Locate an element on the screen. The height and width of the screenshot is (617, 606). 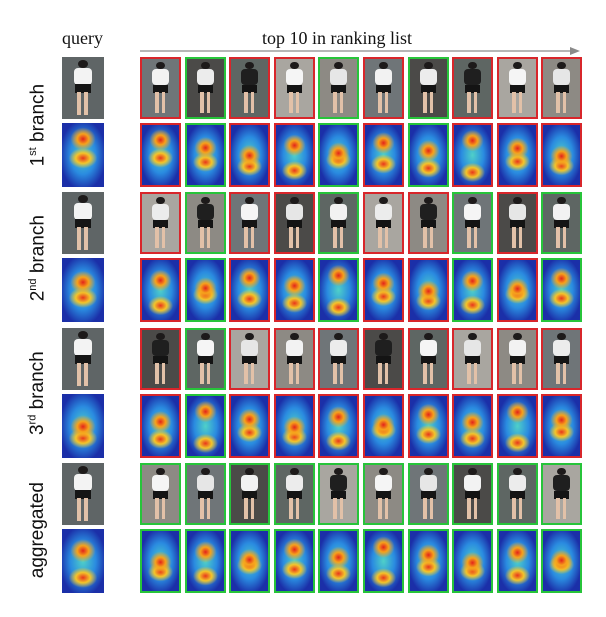
row-label-branch-3: 3rd branch is located at coordinates (37, 393).